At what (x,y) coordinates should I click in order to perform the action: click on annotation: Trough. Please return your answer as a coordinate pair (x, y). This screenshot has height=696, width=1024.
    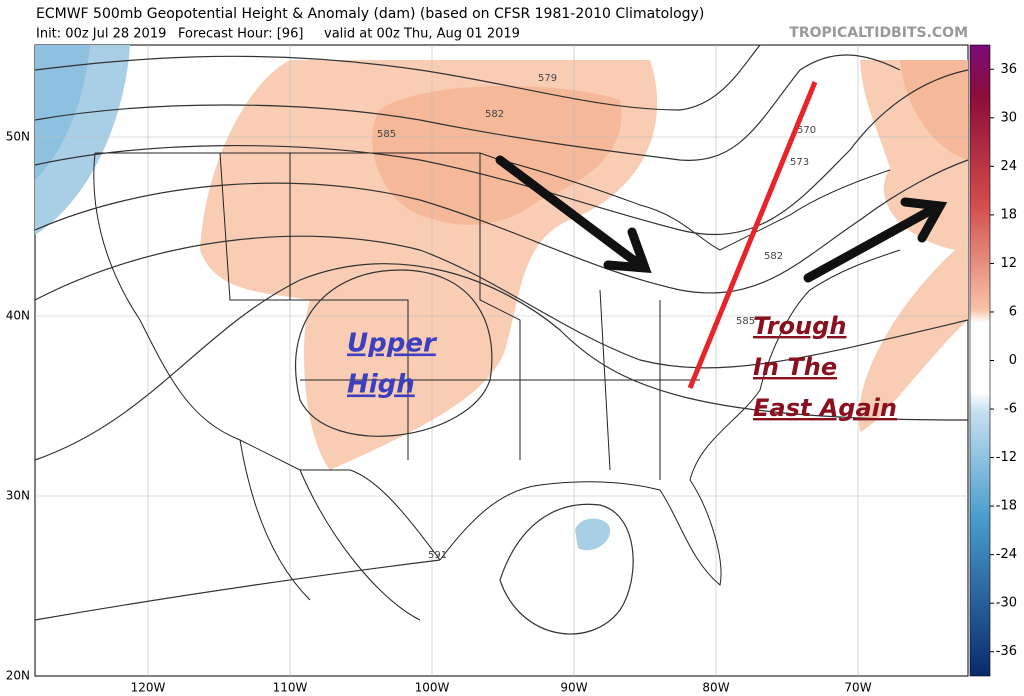
    Looking at the image, I should click on (799, 326).